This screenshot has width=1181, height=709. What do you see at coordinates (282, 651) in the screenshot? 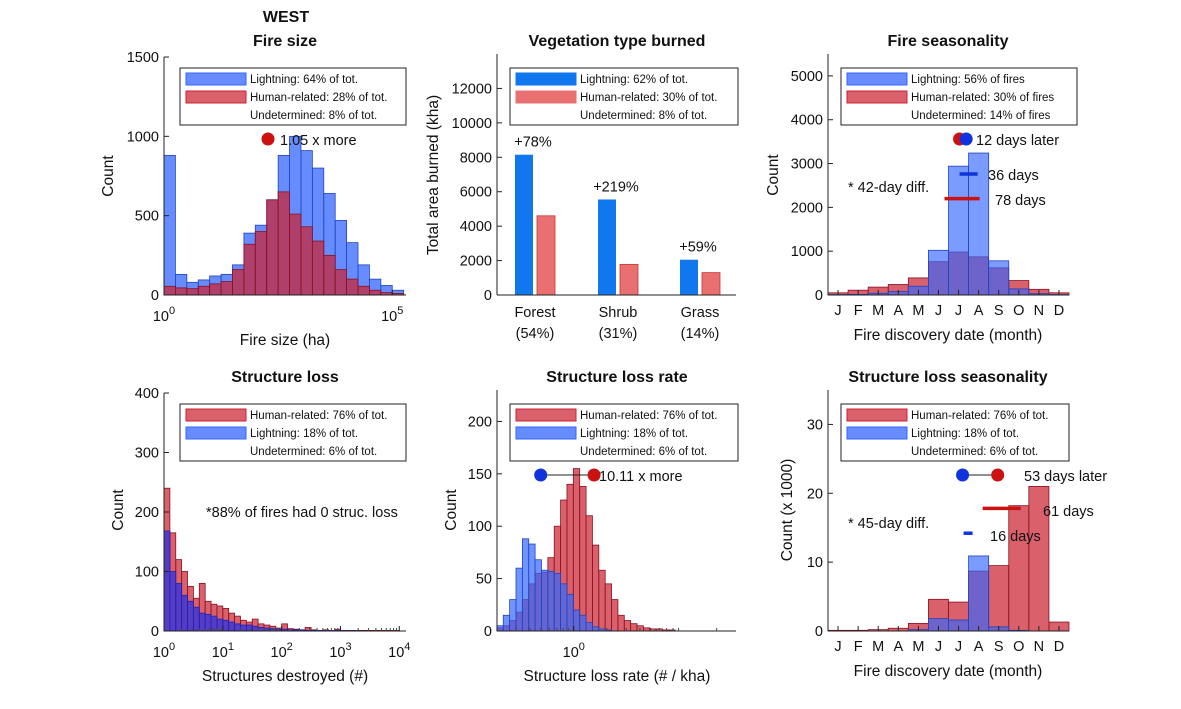
I see `x-tick-label: 10²` at bounding box center [282, 651].